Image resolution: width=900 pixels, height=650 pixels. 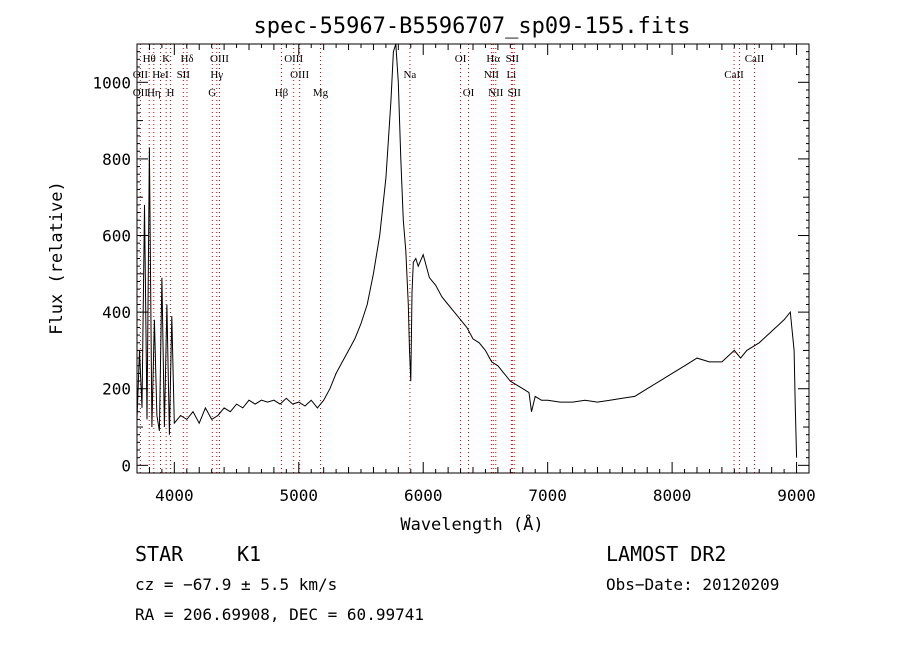 What do you see at coordinates (279, 614) in the screenshot?
I see `sky-coordinates: RA = 206.69908, DEC = 60.99741` at bounding box center [279, 614].